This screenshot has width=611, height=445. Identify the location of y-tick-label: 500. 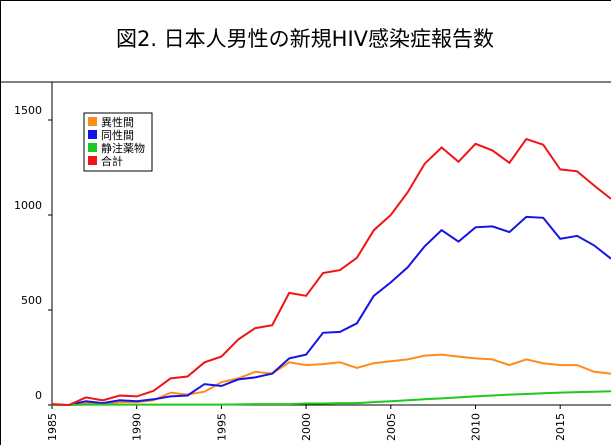
(31, 300).